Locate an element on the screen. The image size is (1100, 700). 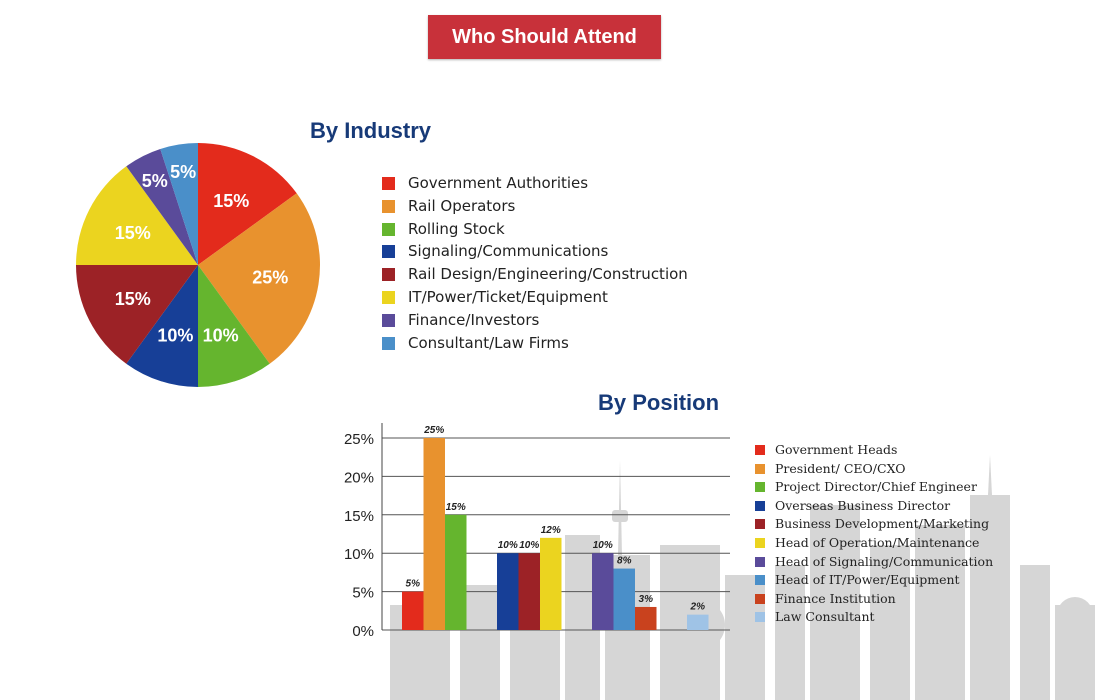
banner-title: Who Should Attend is located at coordinates (544, 36).